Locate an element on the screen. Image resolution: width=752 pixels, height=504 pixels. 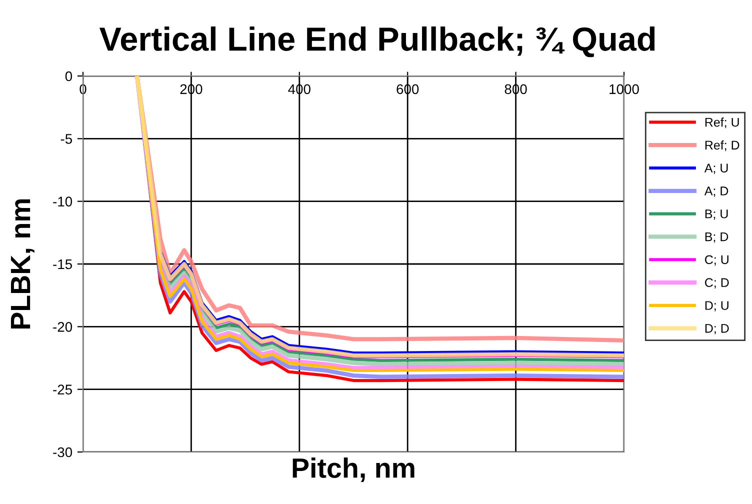
y-tick-label: 0 is located at coordinates (68, 76).